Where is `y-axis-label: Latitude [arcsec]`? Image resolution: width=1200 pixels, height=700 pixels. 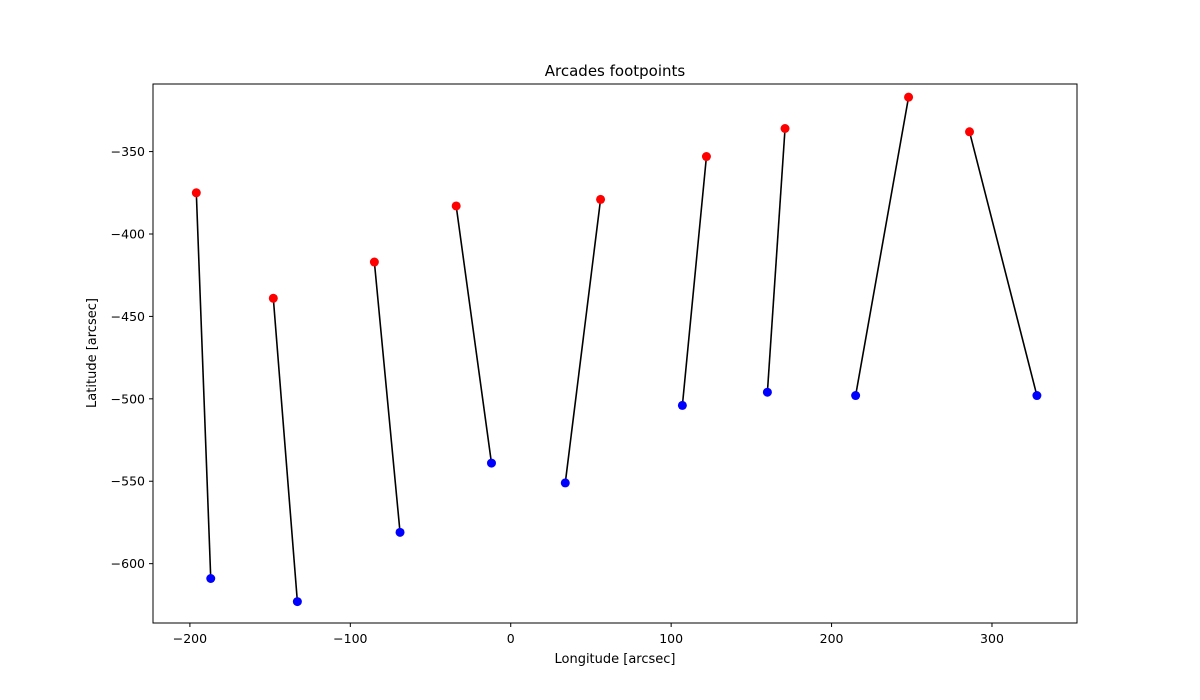 y-axis-label: Latitude [arcsec] is located at coordinates (92, 353).